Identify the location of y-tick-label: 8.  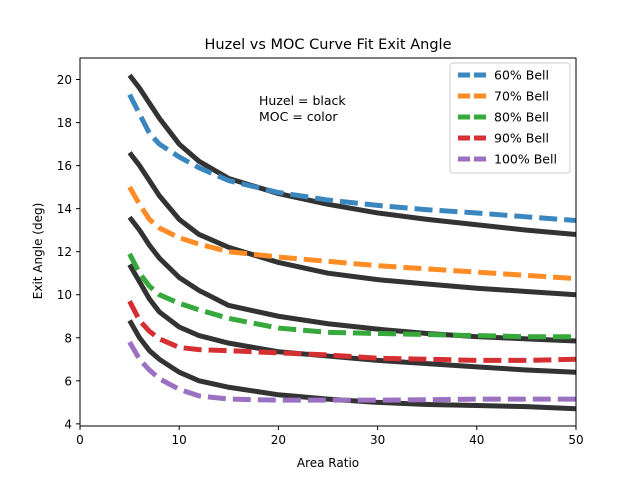
(68, 338).